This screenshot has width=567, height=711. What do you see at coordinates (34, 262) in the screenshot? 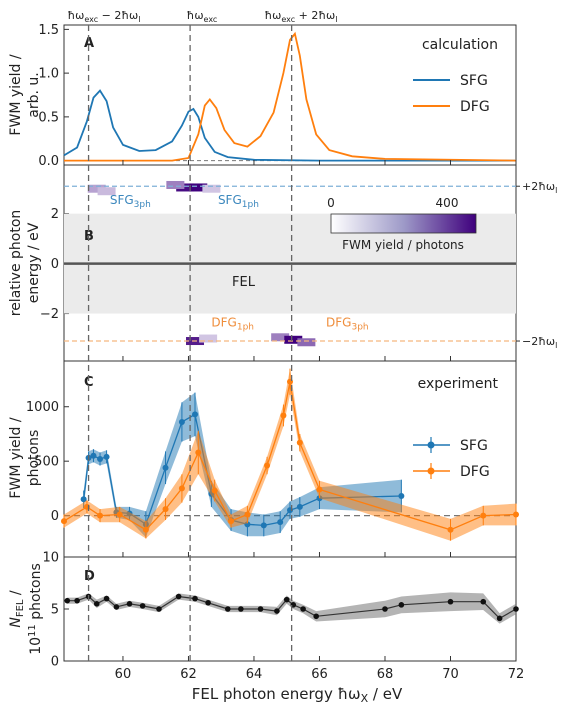
I see `panel-b-ylabel-2: energy / eV` at bounding box center [34, 262].